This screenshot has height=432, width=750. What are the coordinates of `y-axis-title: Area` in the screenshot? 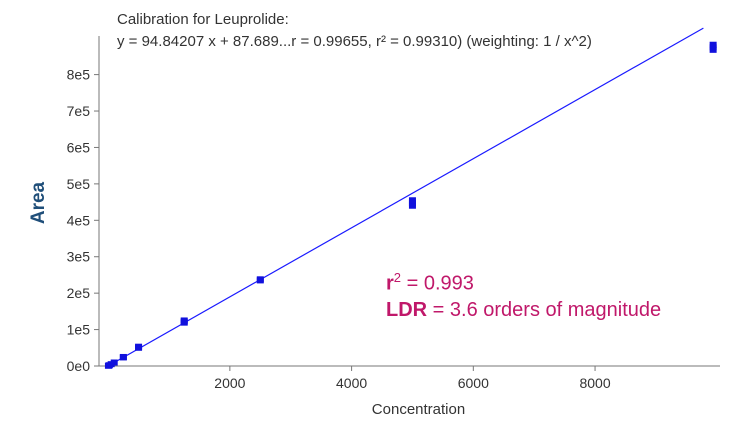 It's located at (38, 202).